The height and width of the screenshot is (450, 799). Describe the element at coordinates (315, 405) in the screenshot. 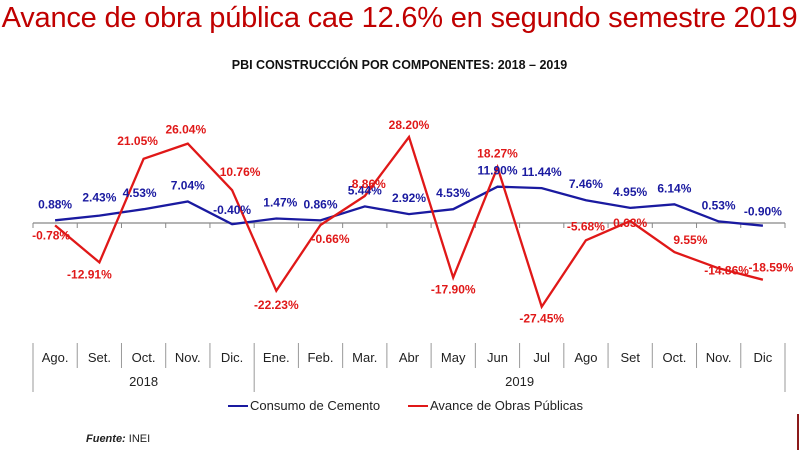

I see `legend-label-cemento: Consumo de Cemento` at that location.